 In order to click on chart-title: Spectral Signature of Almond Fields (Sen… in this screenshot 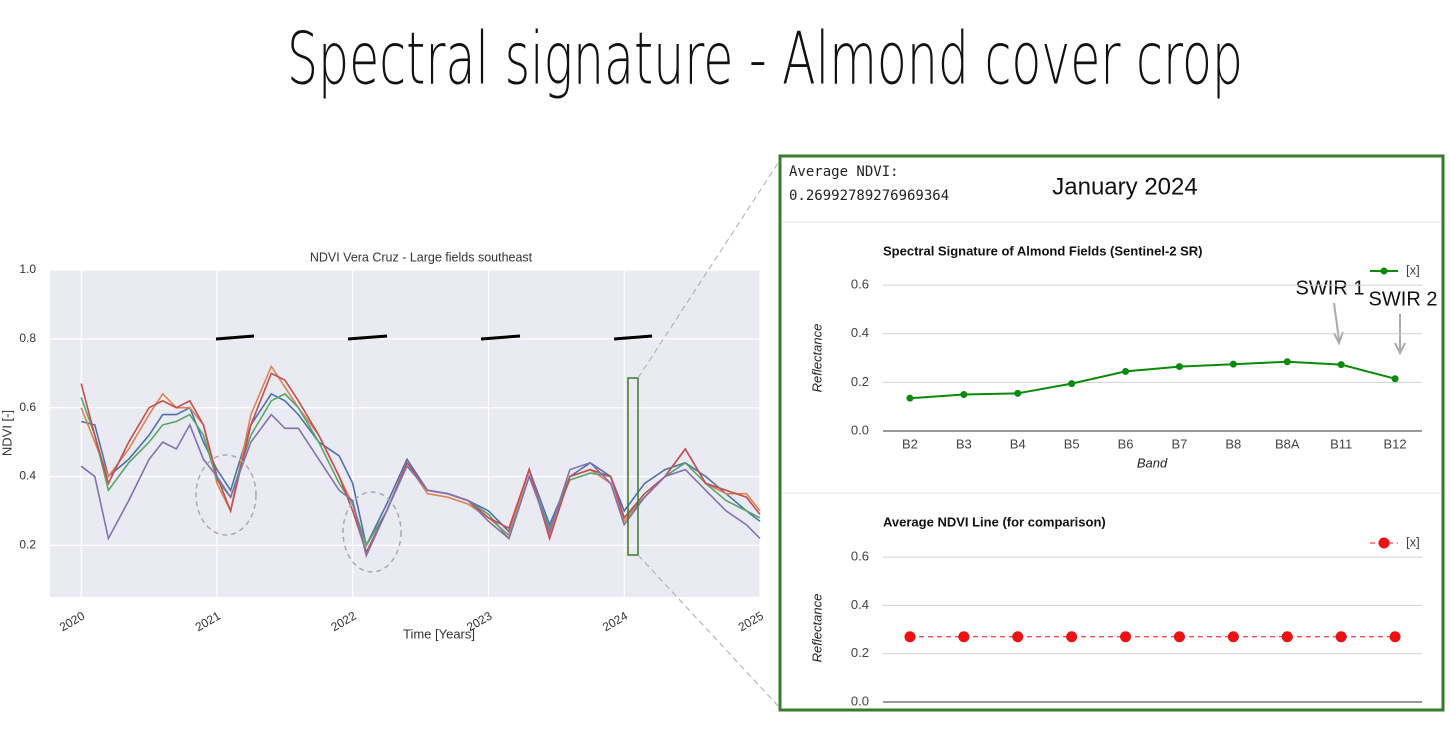, I will do `click(1043, 250)`.